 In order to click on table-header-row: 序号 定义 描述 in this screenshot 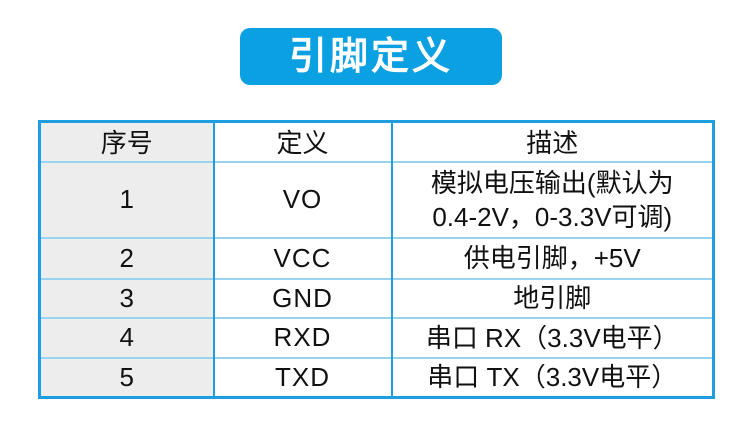, I will do `click(376, 141)`.